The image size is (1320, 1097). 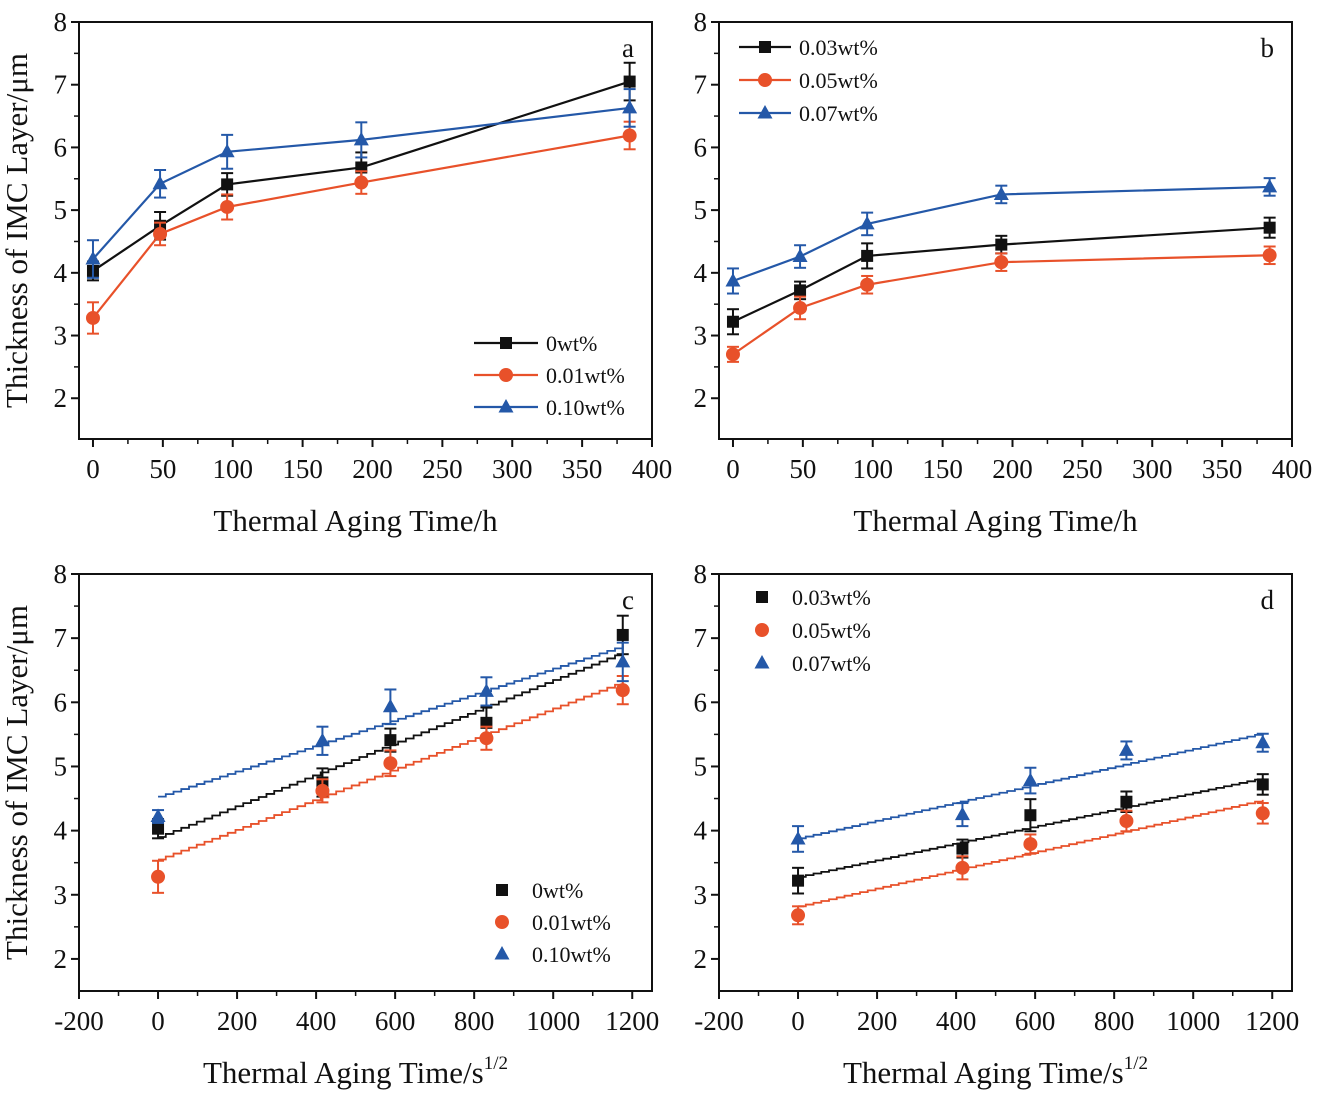 I want to click on legend-label: 0.05wt%, so click(x=838, y=80).